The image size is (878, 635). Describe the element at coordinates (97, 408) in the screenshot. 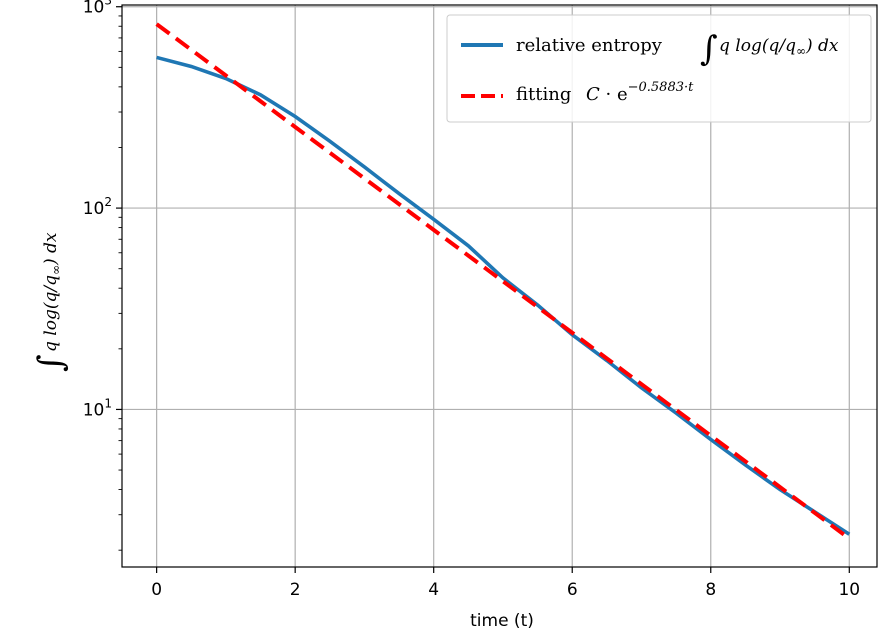

I see `y-tick-label: 10¹` at that location.